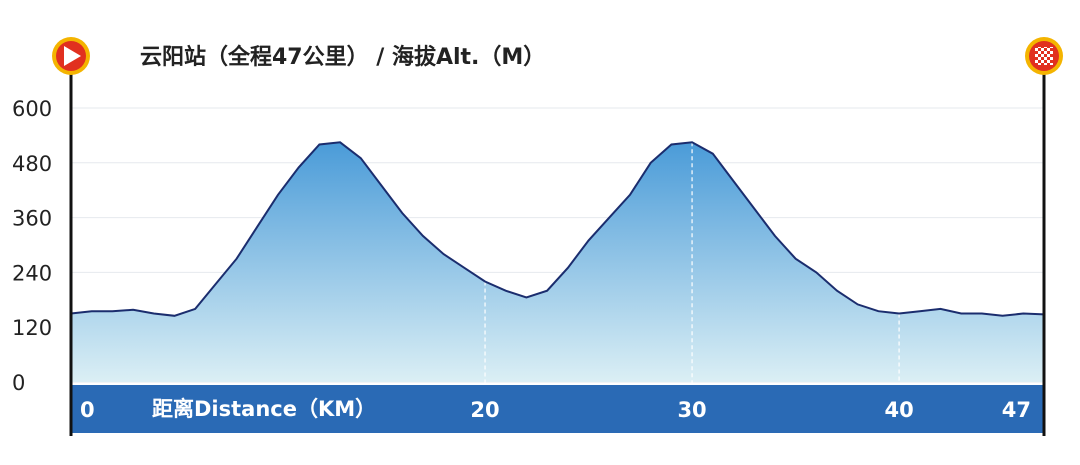 This screenshot has height=465, width=1080. I want to click on y-tick-label: 600, so click(32, 109).